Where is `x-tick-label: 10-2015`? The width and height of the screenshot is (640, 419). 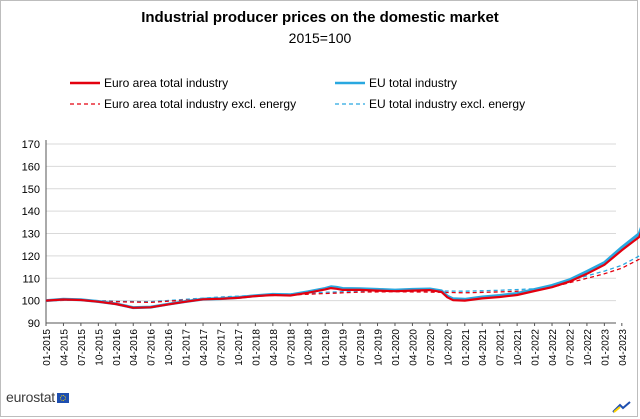 x-tick-label: 10-2015 is located at coordinates (99, 347).